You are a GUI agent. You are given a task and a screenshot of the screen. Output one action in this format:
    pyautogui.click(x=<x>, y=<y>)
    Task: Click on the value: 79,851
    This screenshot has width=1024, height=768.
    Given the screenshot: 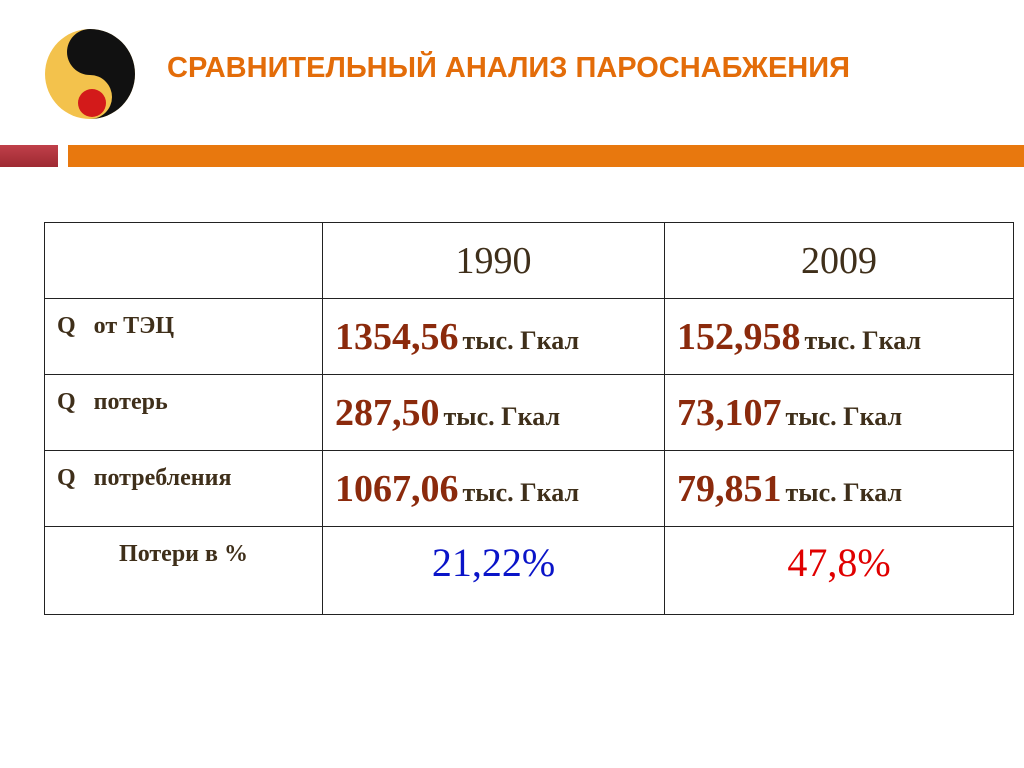 What is the action you would take?
    pyautogui.click(x=729, y=488)
    